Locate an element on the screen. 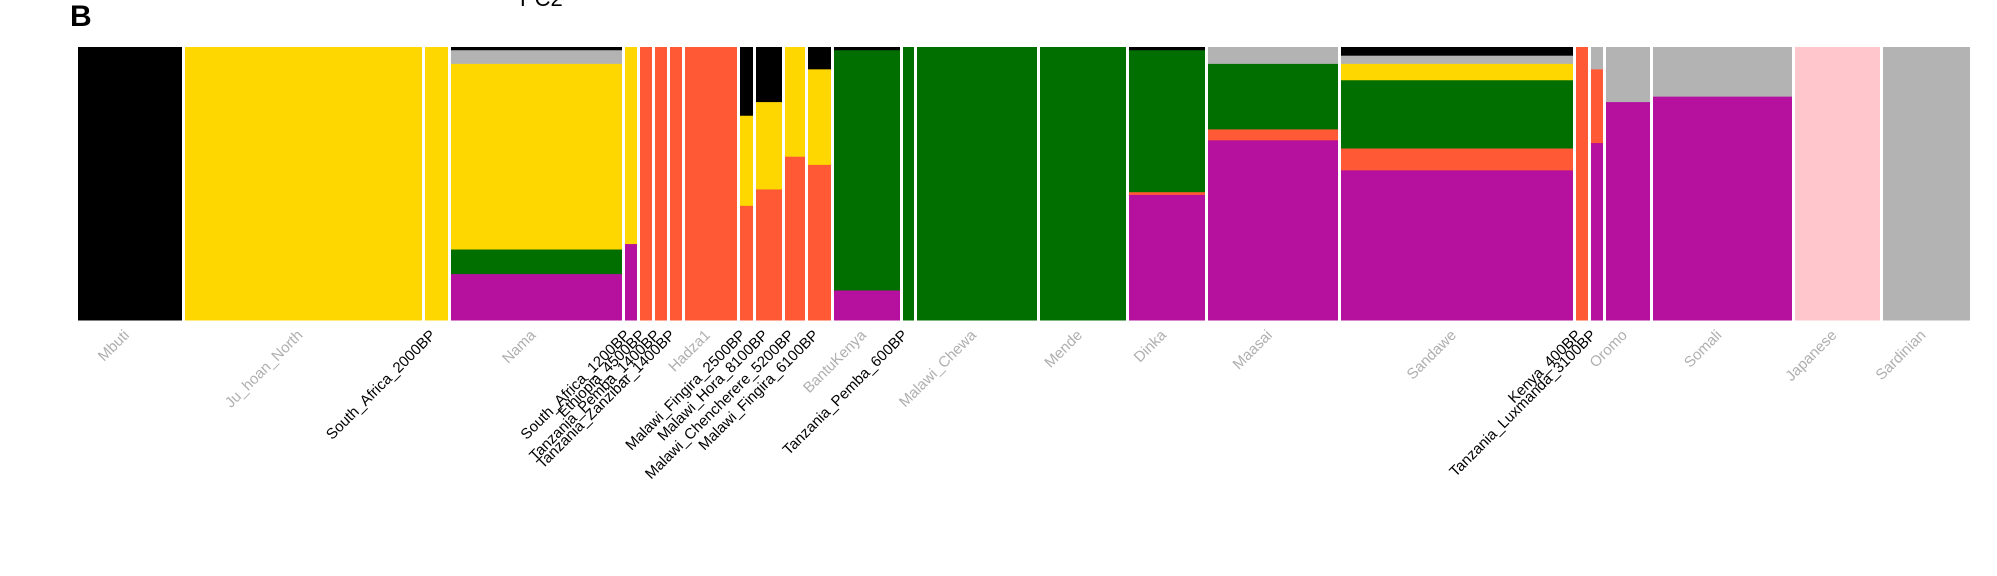 The width and height of the screenshot is (1997, 576). bar-segment-malawi-hora-8100bp-orange is located at coordinates (769, 254).